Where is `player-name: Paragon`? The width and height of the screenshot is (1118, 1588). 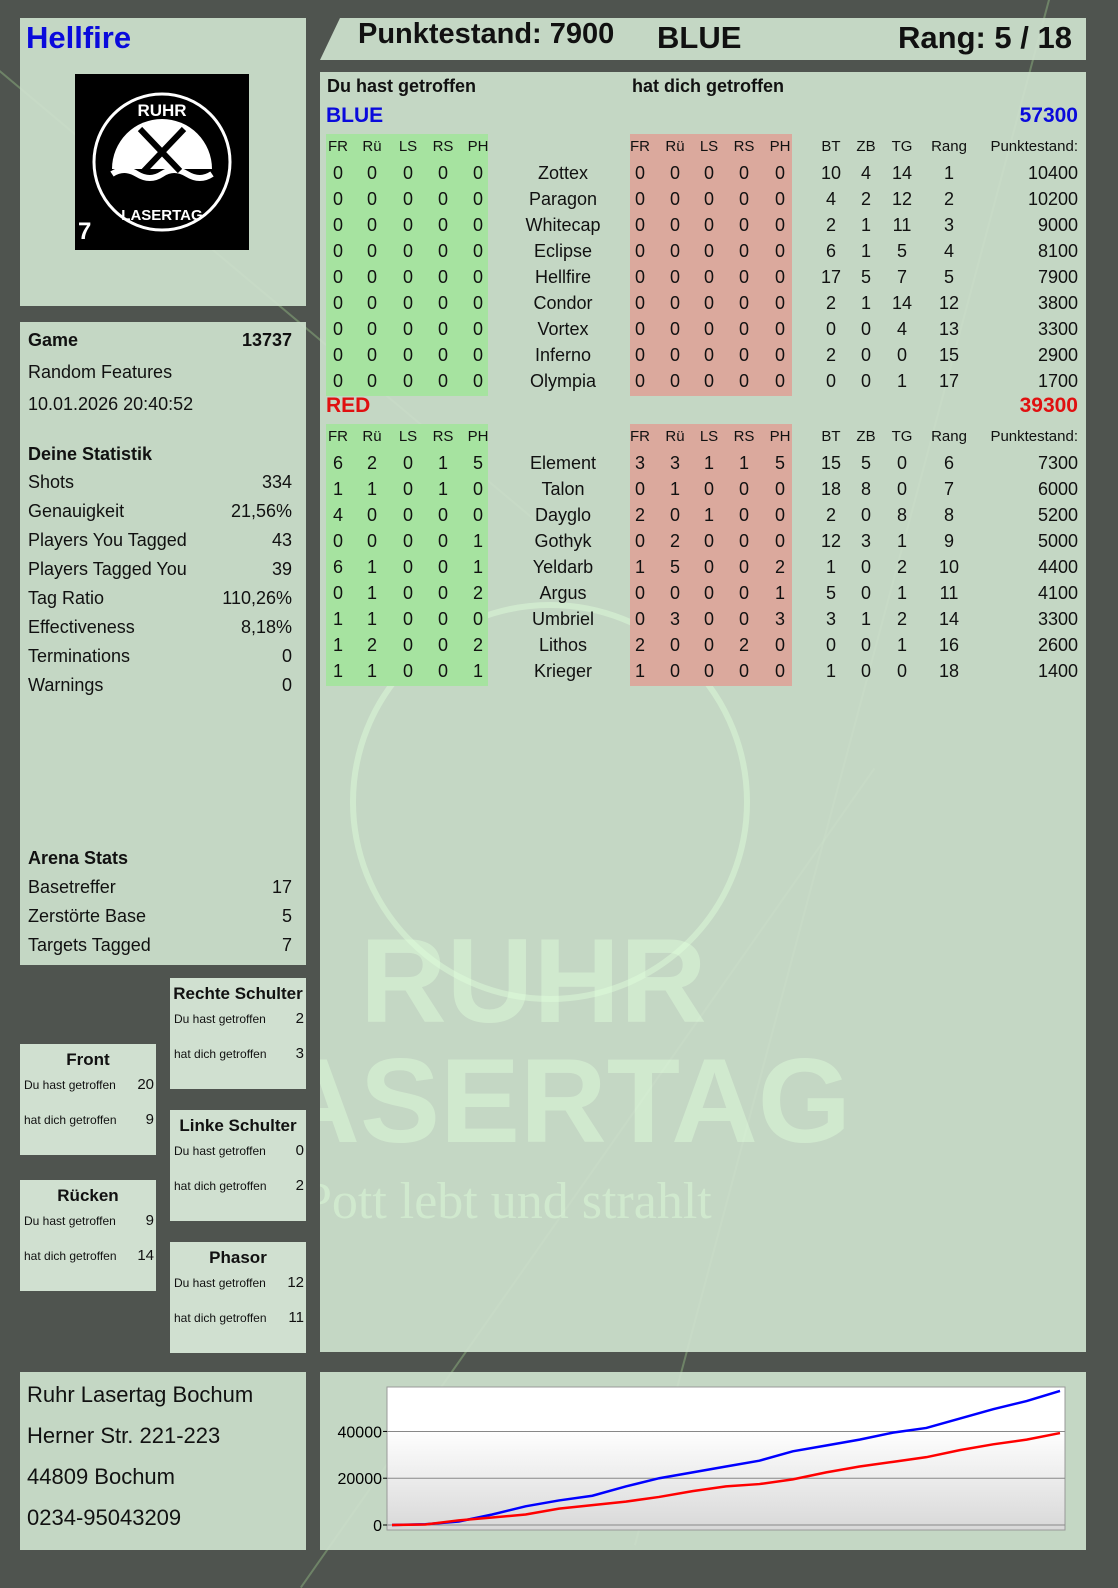
player-name: Paragon is located at coordinates (563, 199).